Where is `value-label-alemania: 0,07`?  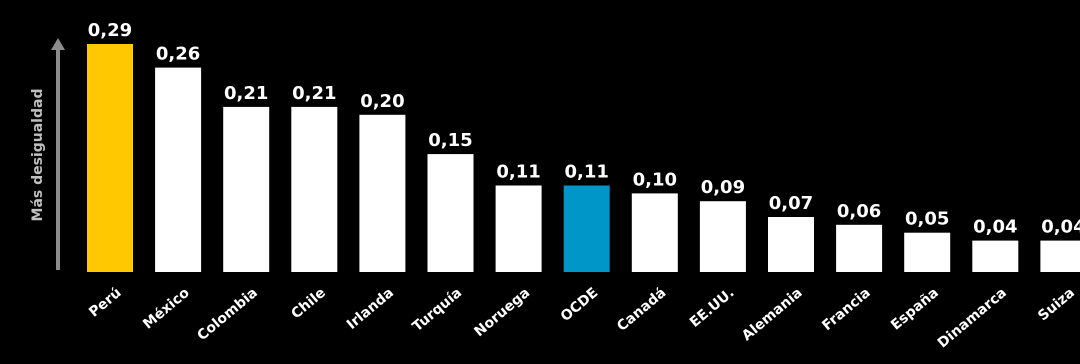
value-label-alemania: 0,07 is located at coordinates (791, 203).